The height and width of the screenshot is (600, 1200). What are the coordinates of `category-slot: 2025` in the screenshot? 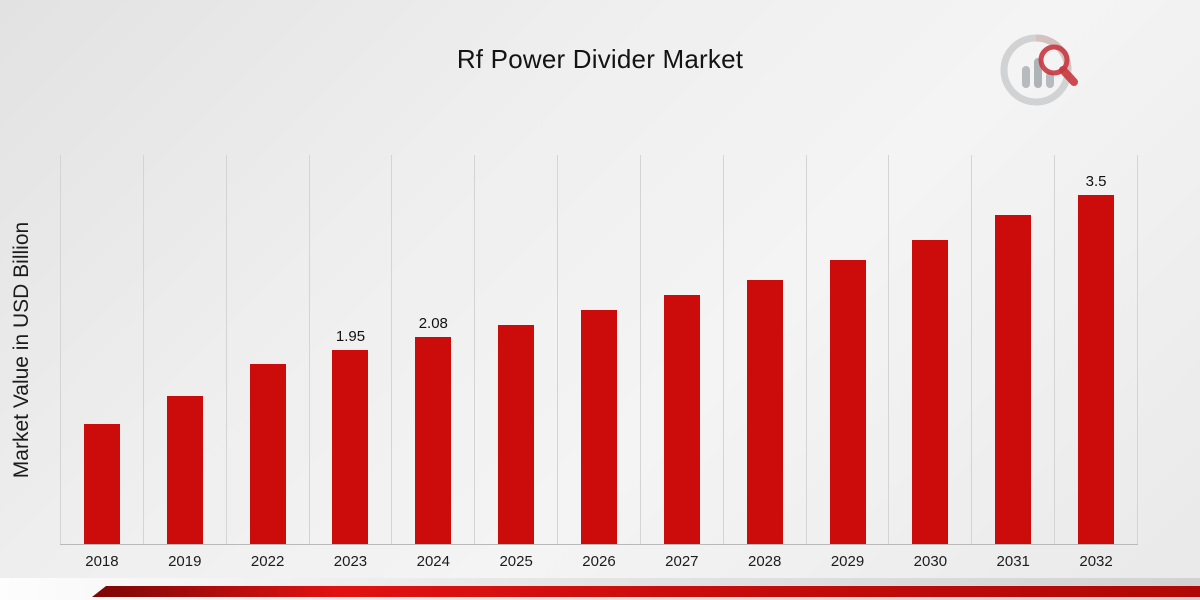 It's located at (515, 362).